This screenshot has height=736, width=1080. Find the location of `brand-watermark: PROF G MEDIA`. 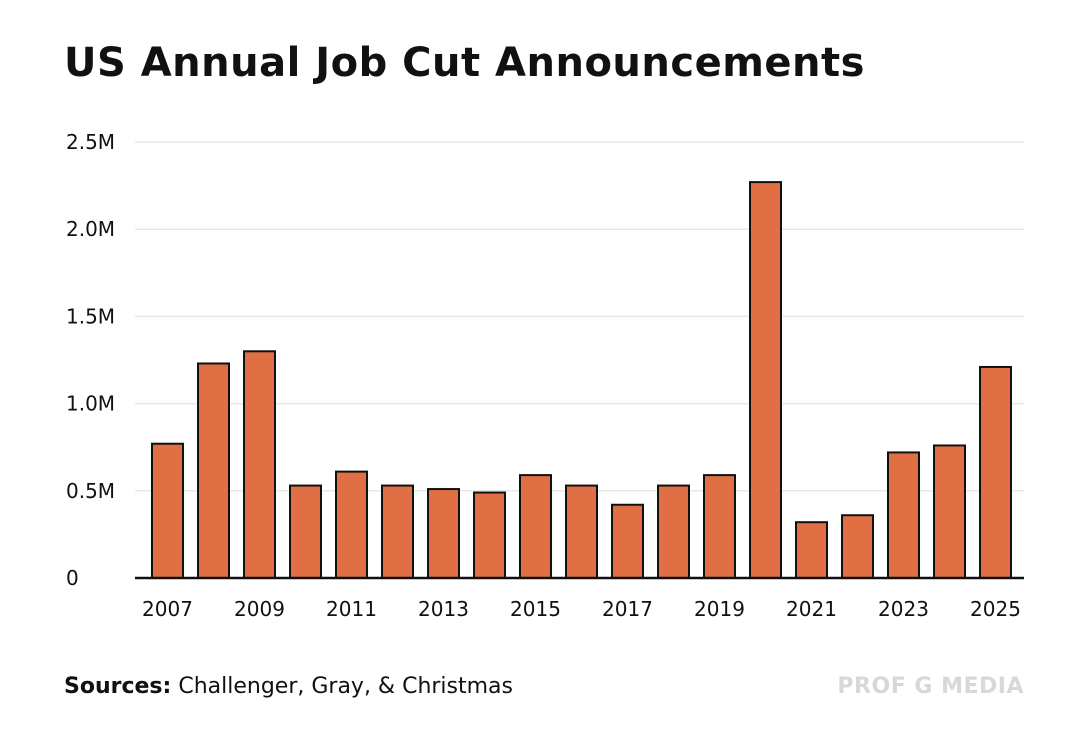

brand-watermark: PROF G MEDIA is located at coordinates (930, 686).